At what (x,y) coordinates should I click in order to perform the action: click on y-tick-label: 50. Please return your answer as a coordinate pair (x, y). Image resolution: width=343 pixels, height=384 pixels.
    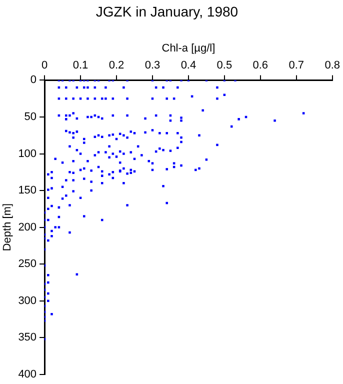
    Looking at the image, I should click on (30, 117).